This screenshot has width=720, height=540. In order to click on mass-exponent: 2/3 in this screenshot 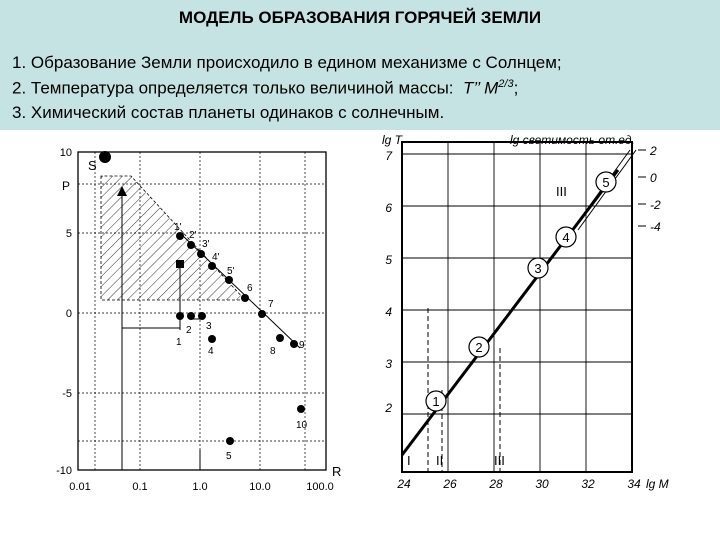, I will do `click(506, 84)`.